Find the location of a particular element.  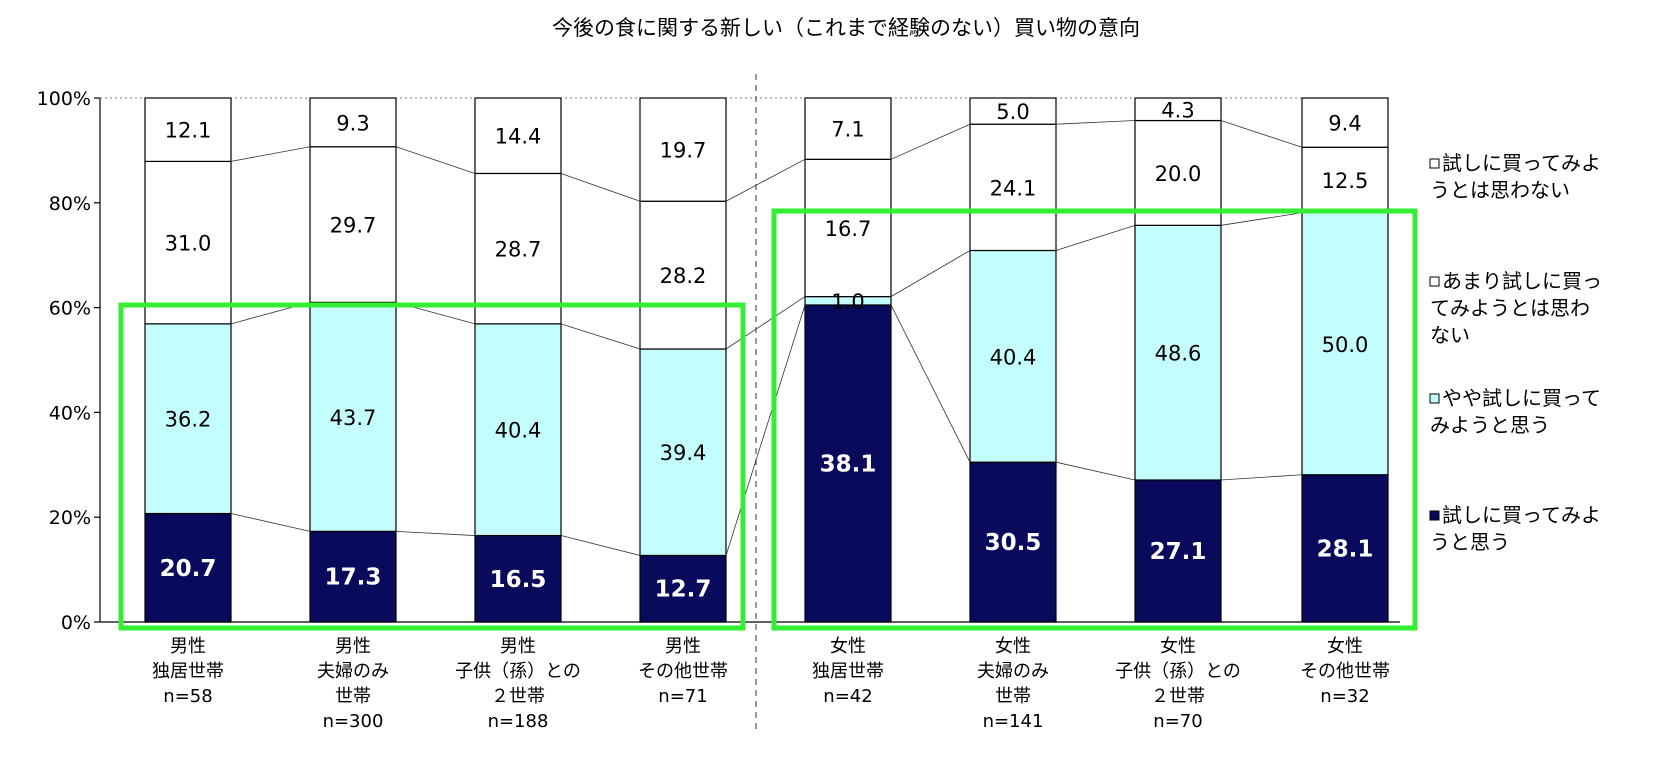

data-label: 27.1 is located at coordinates (1178, 552).